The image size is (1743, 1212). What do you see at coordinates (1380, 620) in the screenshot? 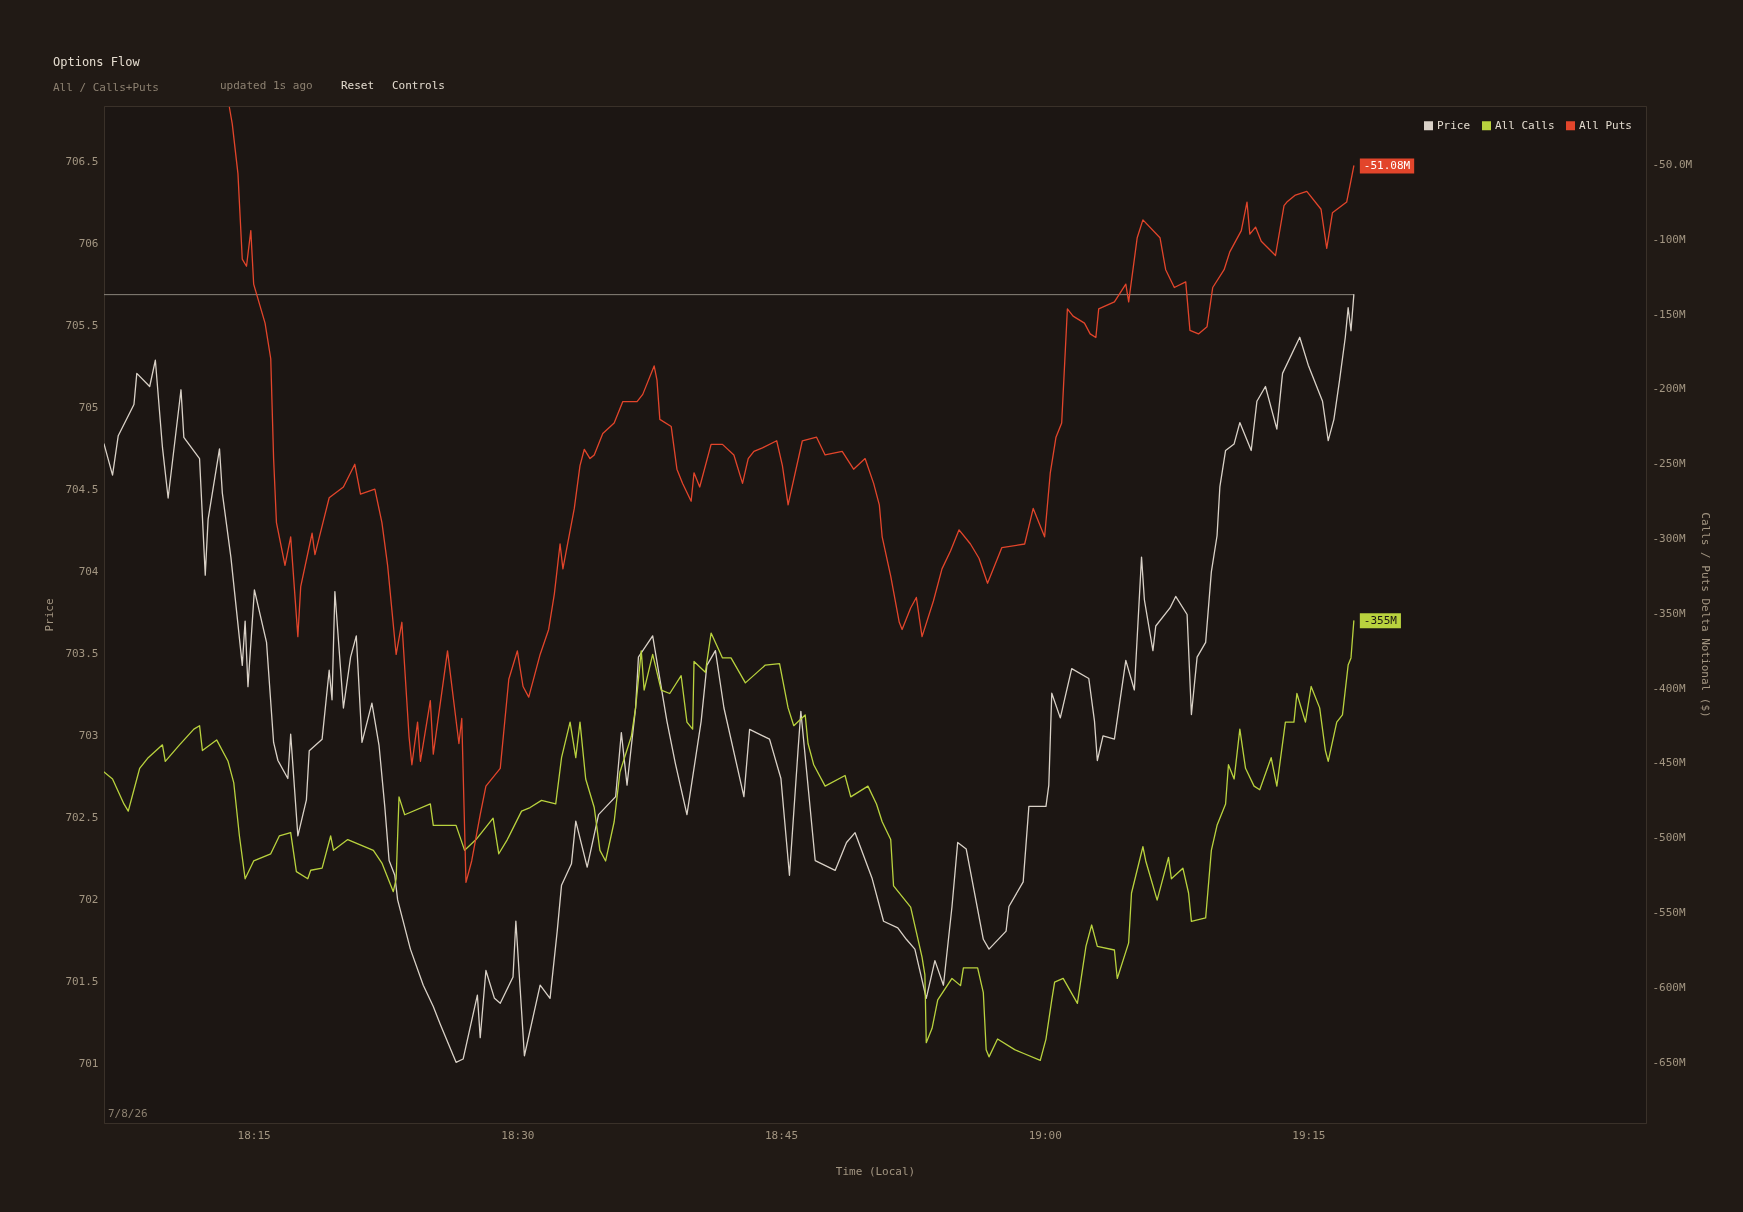
I see `data-label: -355M` at bounding box center [1380, 620].